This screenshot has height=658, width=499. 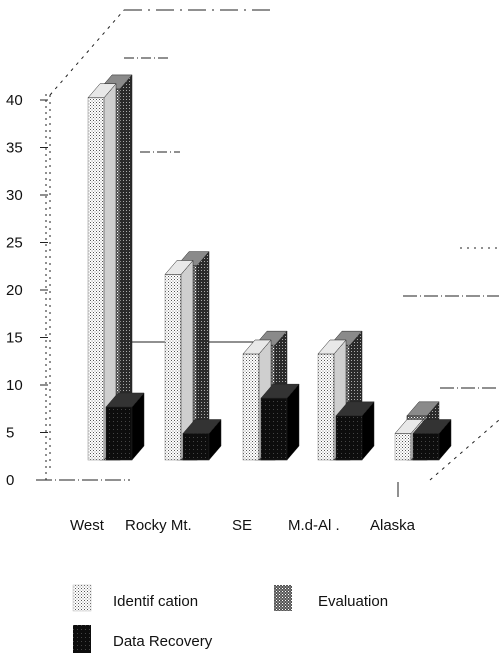 What do you see at coordinates (353, 601) in the screenshot?
I see `legend-label-evaluation: Evaluation` at bounding box center [353, 601].